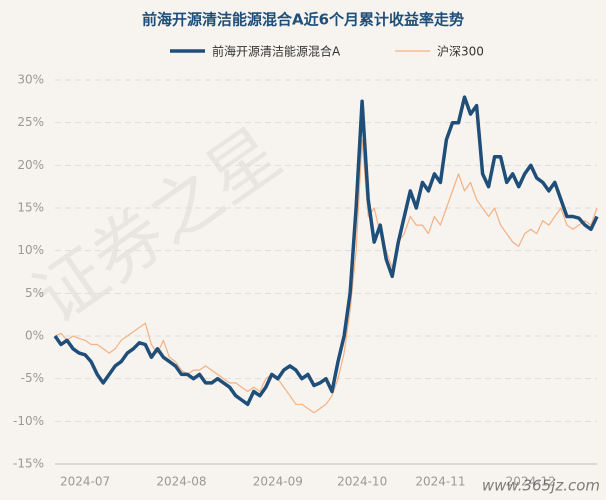 The image size is (606, 500). What do you see at coordinates (28, 421) in the screenshot?
I see `y-tick-label: -10%` at bounding box center [28, 421].